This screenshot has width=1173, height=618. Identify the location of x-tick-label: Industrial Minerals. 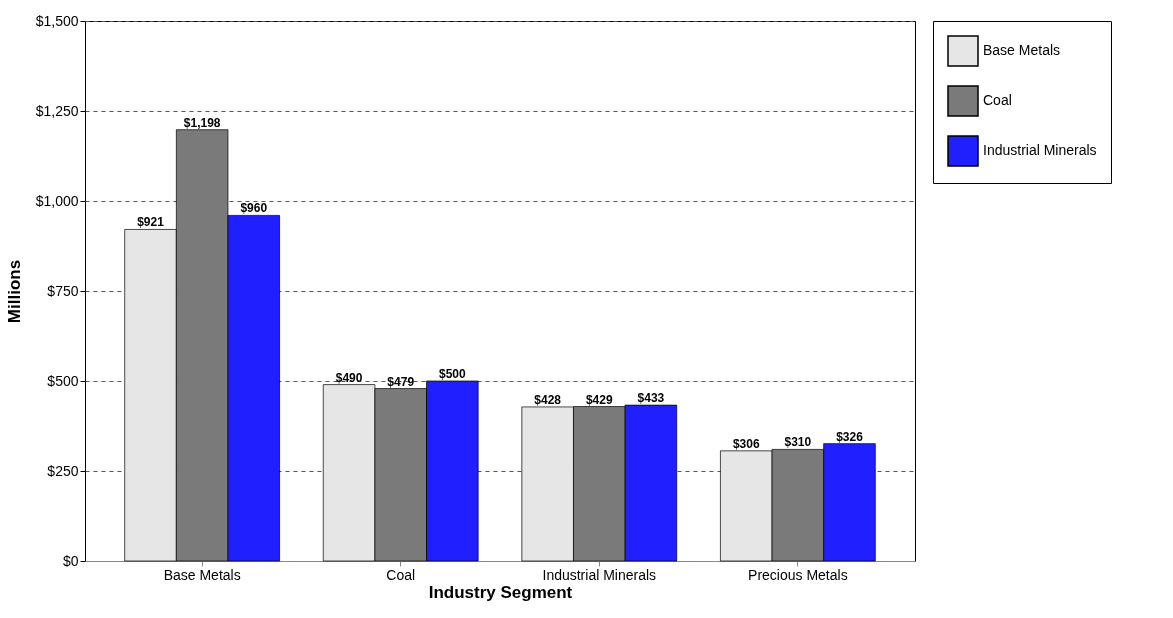
(599, 574).